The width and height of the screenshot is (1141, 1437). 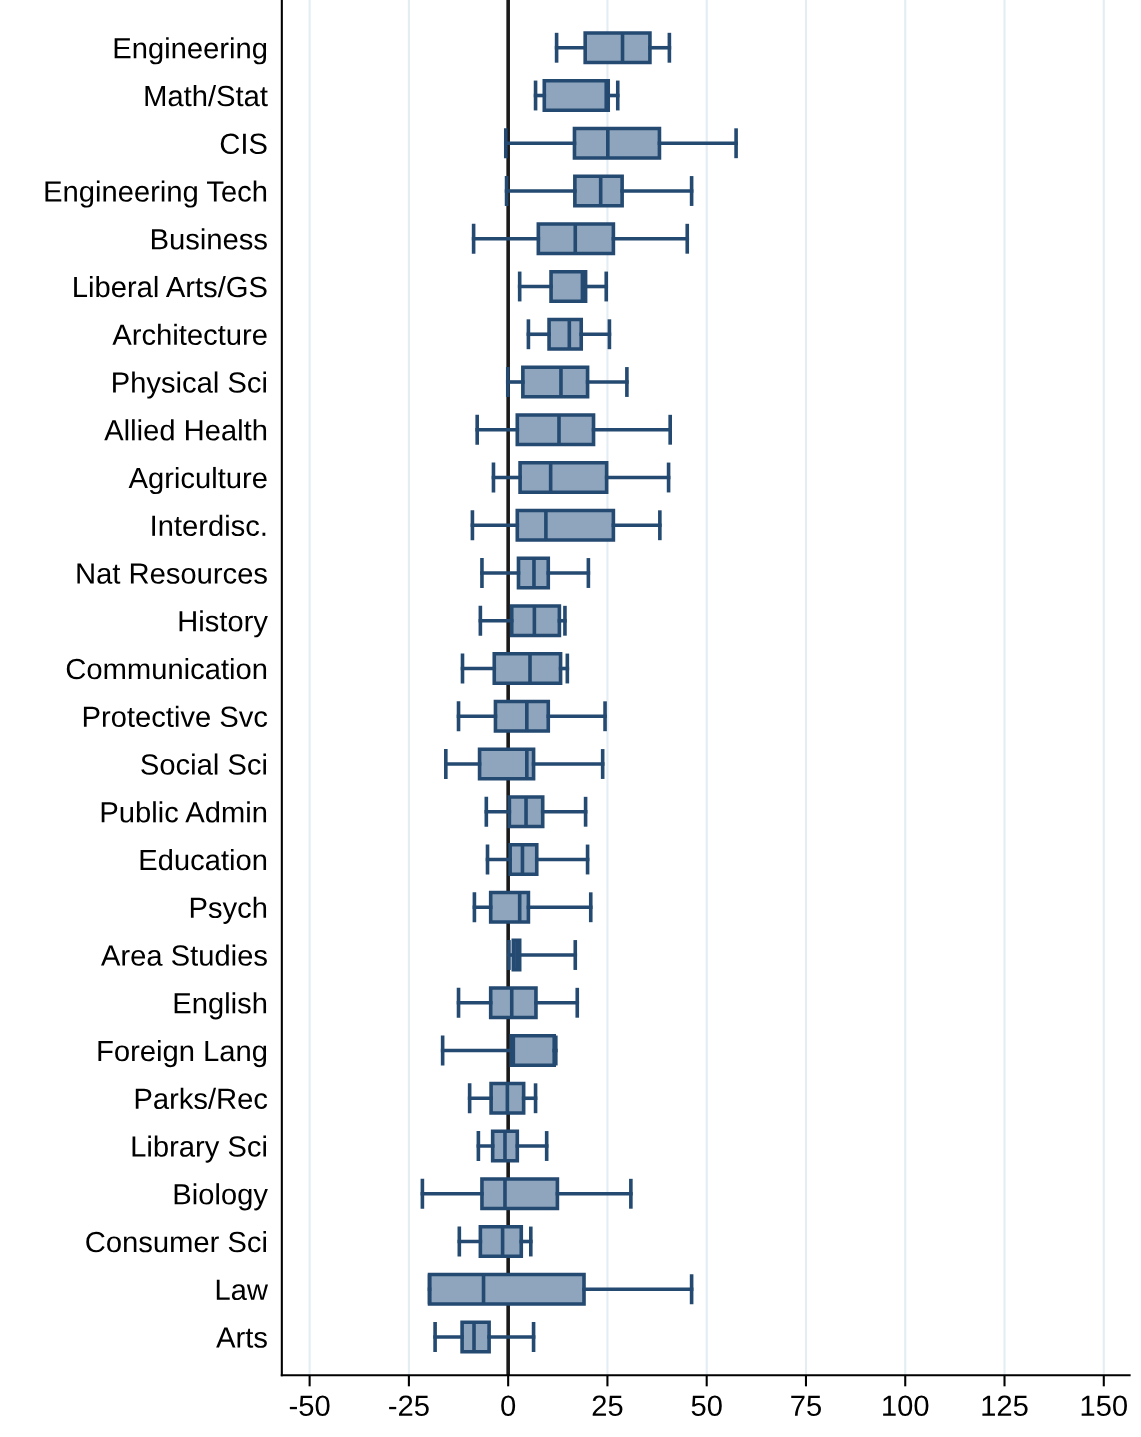 What do you see at coordinates (1005, 1406) in the screenshot?
I see `x-tick-label: 125` at bounding box center [1005, 1406].